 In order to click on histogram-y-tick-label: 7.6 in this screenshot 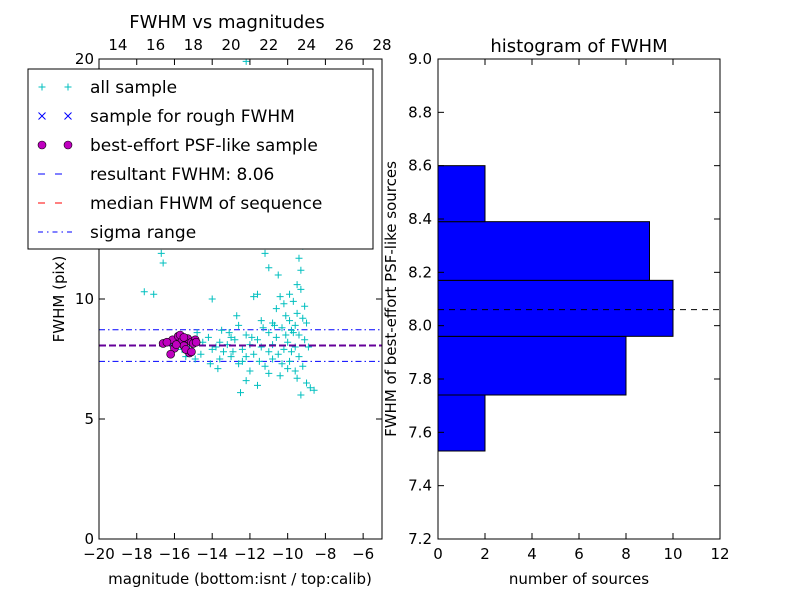, I will do `click(420, 432)`.